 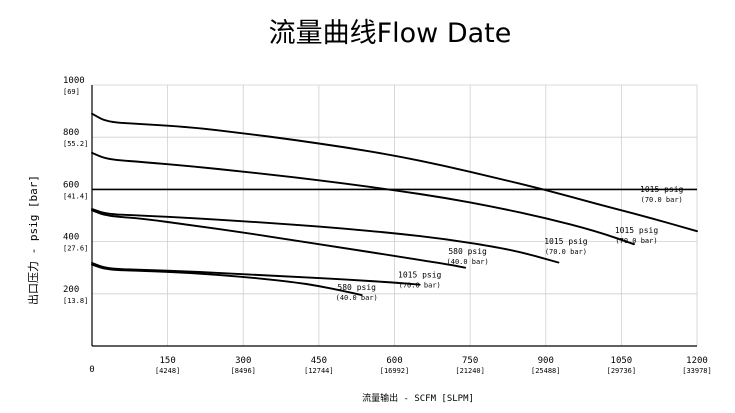 What do you see at coordinates (420, 275) in the screenshot?
I see `series-label-5: 1015 psig` at bounding box center [420, 275].